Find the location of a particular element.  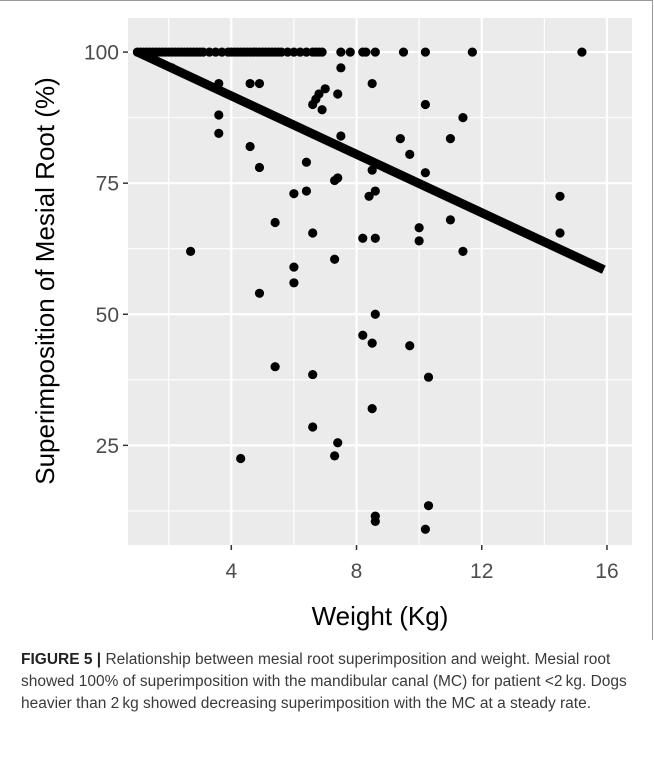

x-tick-label-0: 4 is located at coordinates (231, 571).